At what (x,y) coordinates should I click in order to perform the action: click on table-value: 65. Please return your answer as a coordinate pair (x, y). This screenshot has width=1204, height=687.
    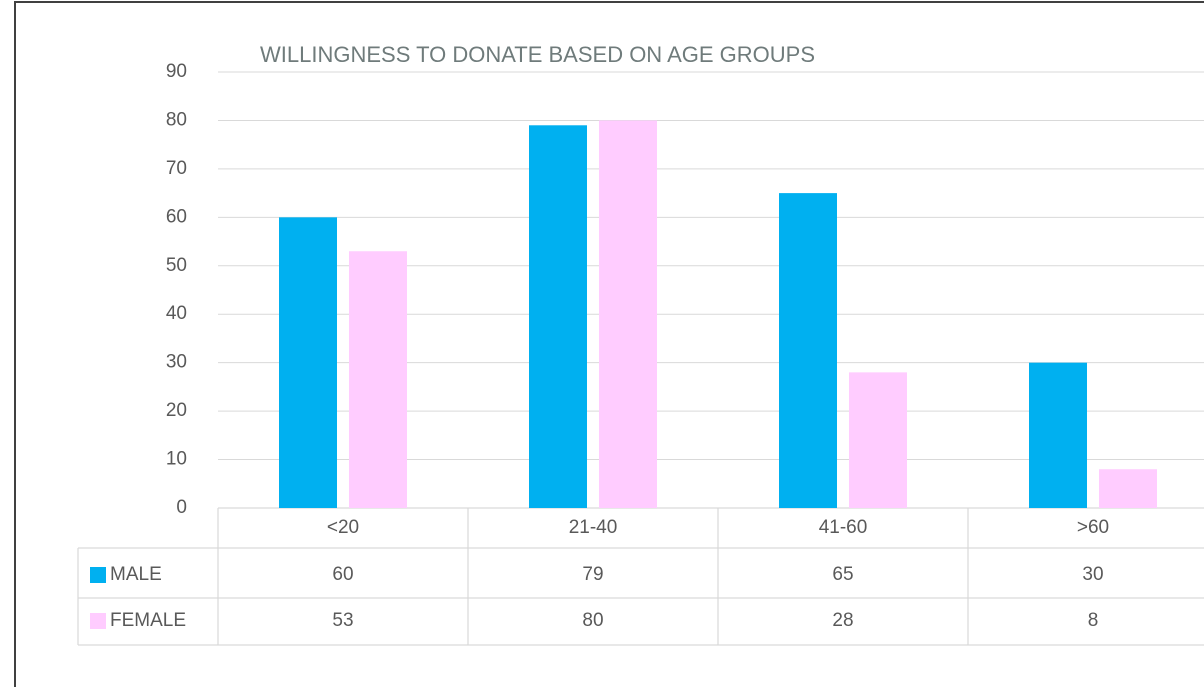
    Looking at the image, I should click on (842, 574).